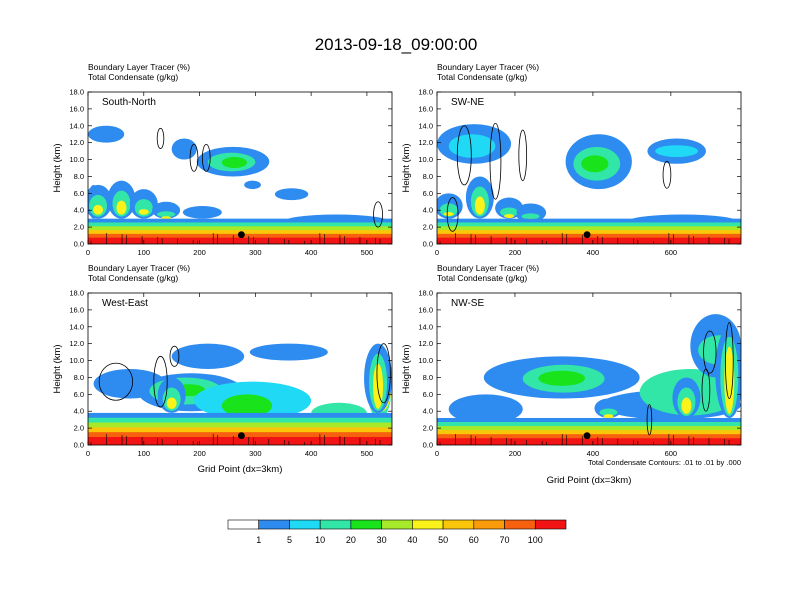 The image size is (792, 612). I want to click on colorbar-label: 10, so click(320, 540).